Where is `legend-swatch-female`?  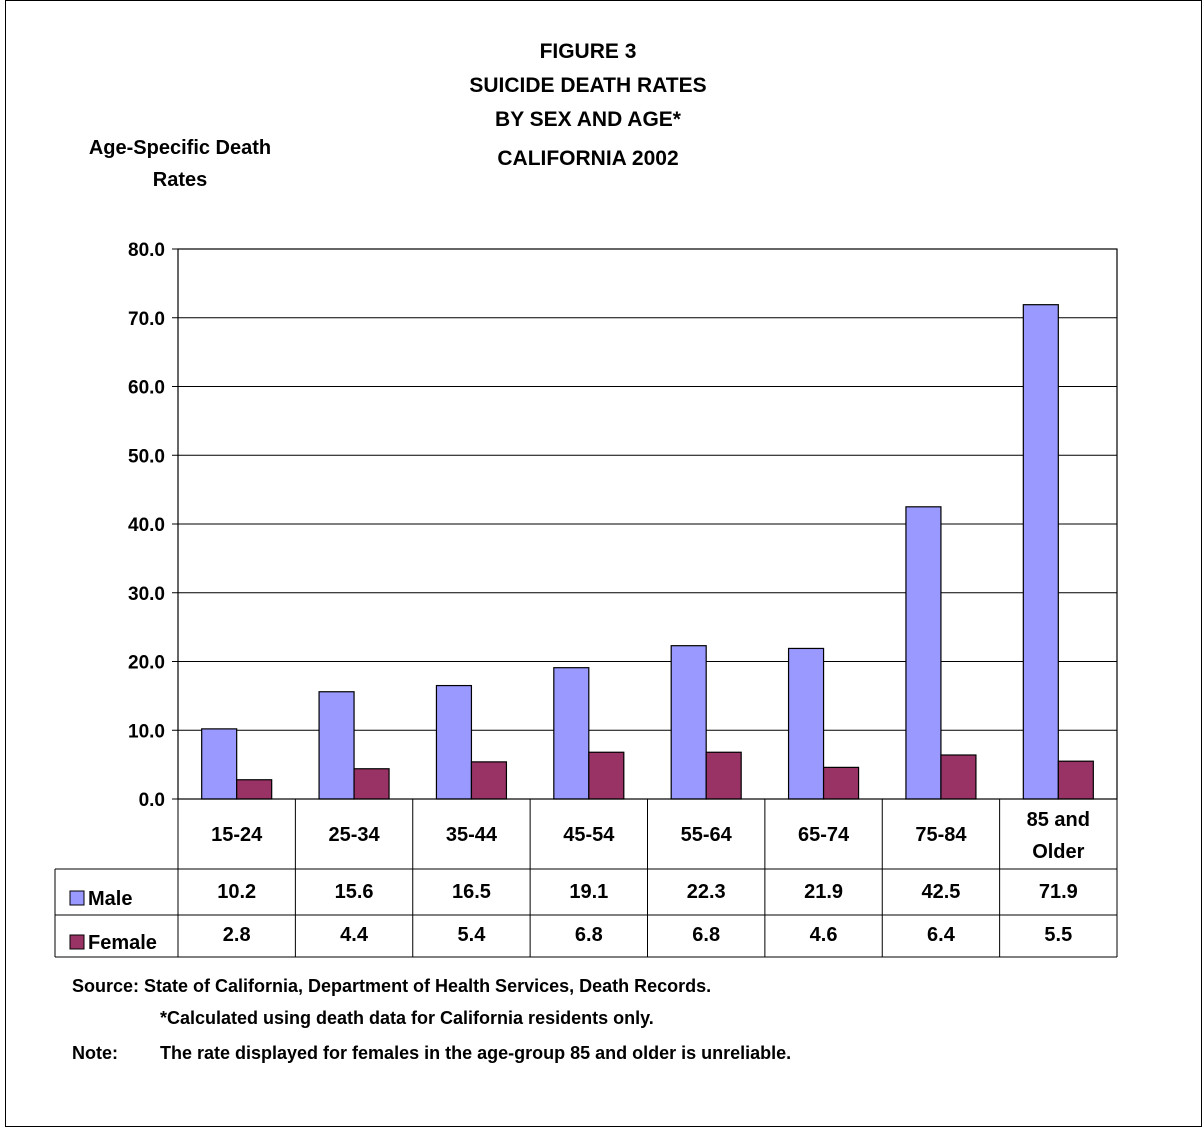 legend-swatch-female is located at coordinates (77, 942).